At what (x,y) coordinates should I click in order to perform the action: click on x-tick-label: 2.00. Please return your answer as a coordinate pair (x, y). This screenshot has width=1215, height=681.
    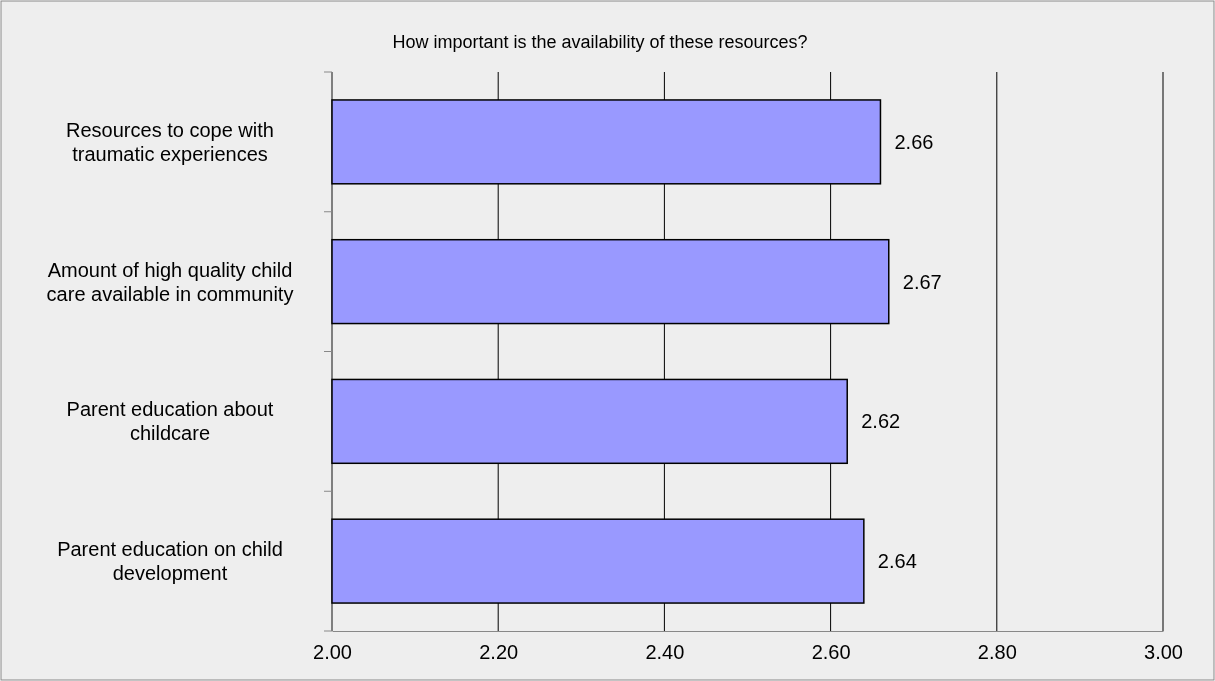
    Looking at the image, I should click on (332, 652).